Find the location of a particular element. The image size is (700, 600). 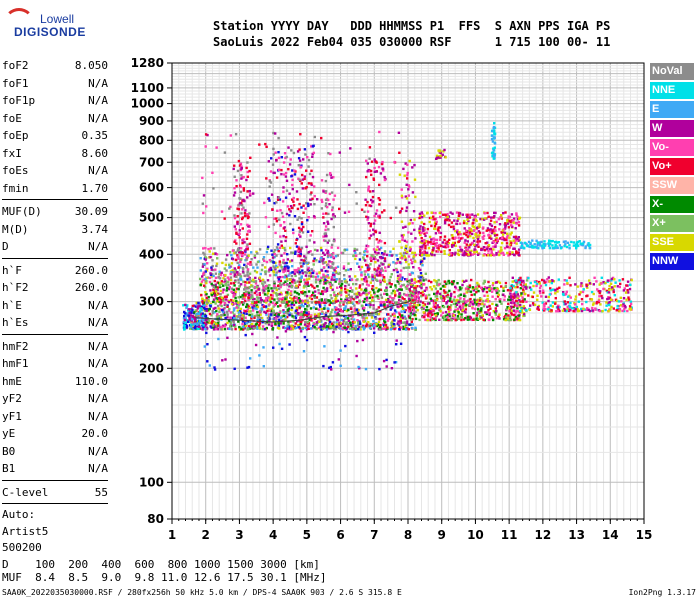

params-separator is located at coordinates (55, 258).